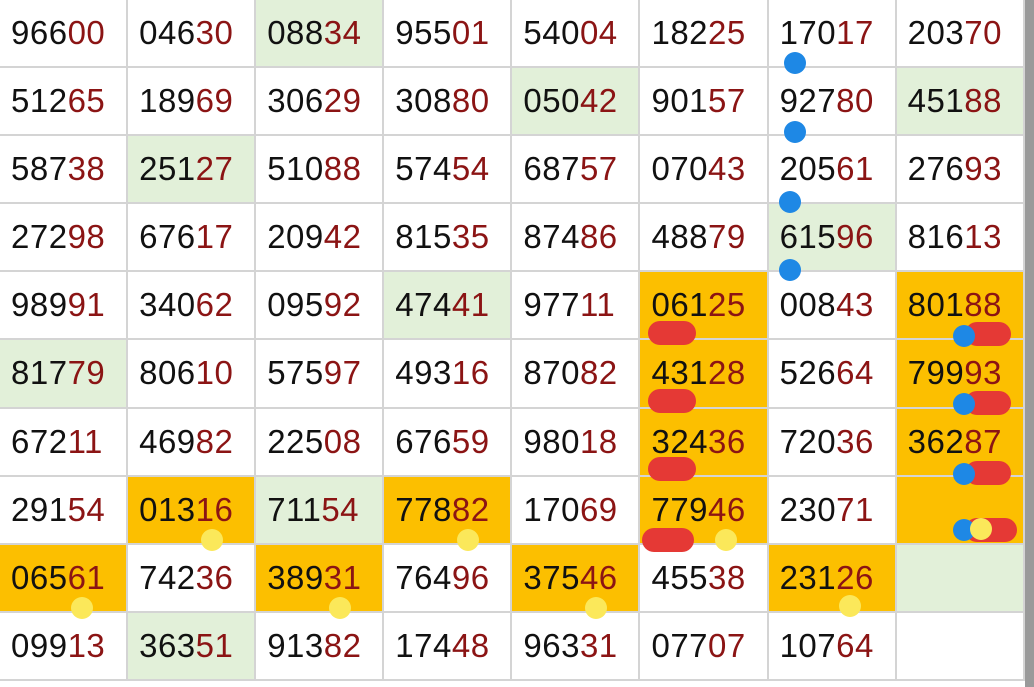 This screenshot has height=687, width=1034. I want to click on number-cell: 37546, so click(576, 578).